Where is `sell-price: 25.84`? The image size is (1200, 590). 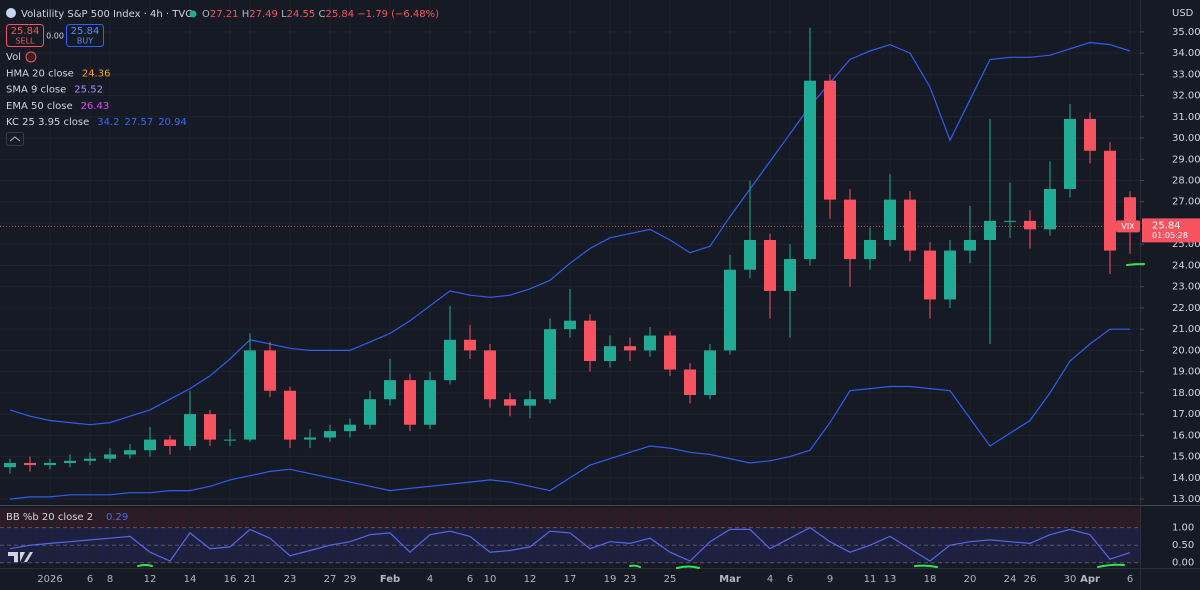
sell-price: 25.84 is located at coordinates (25, 31).